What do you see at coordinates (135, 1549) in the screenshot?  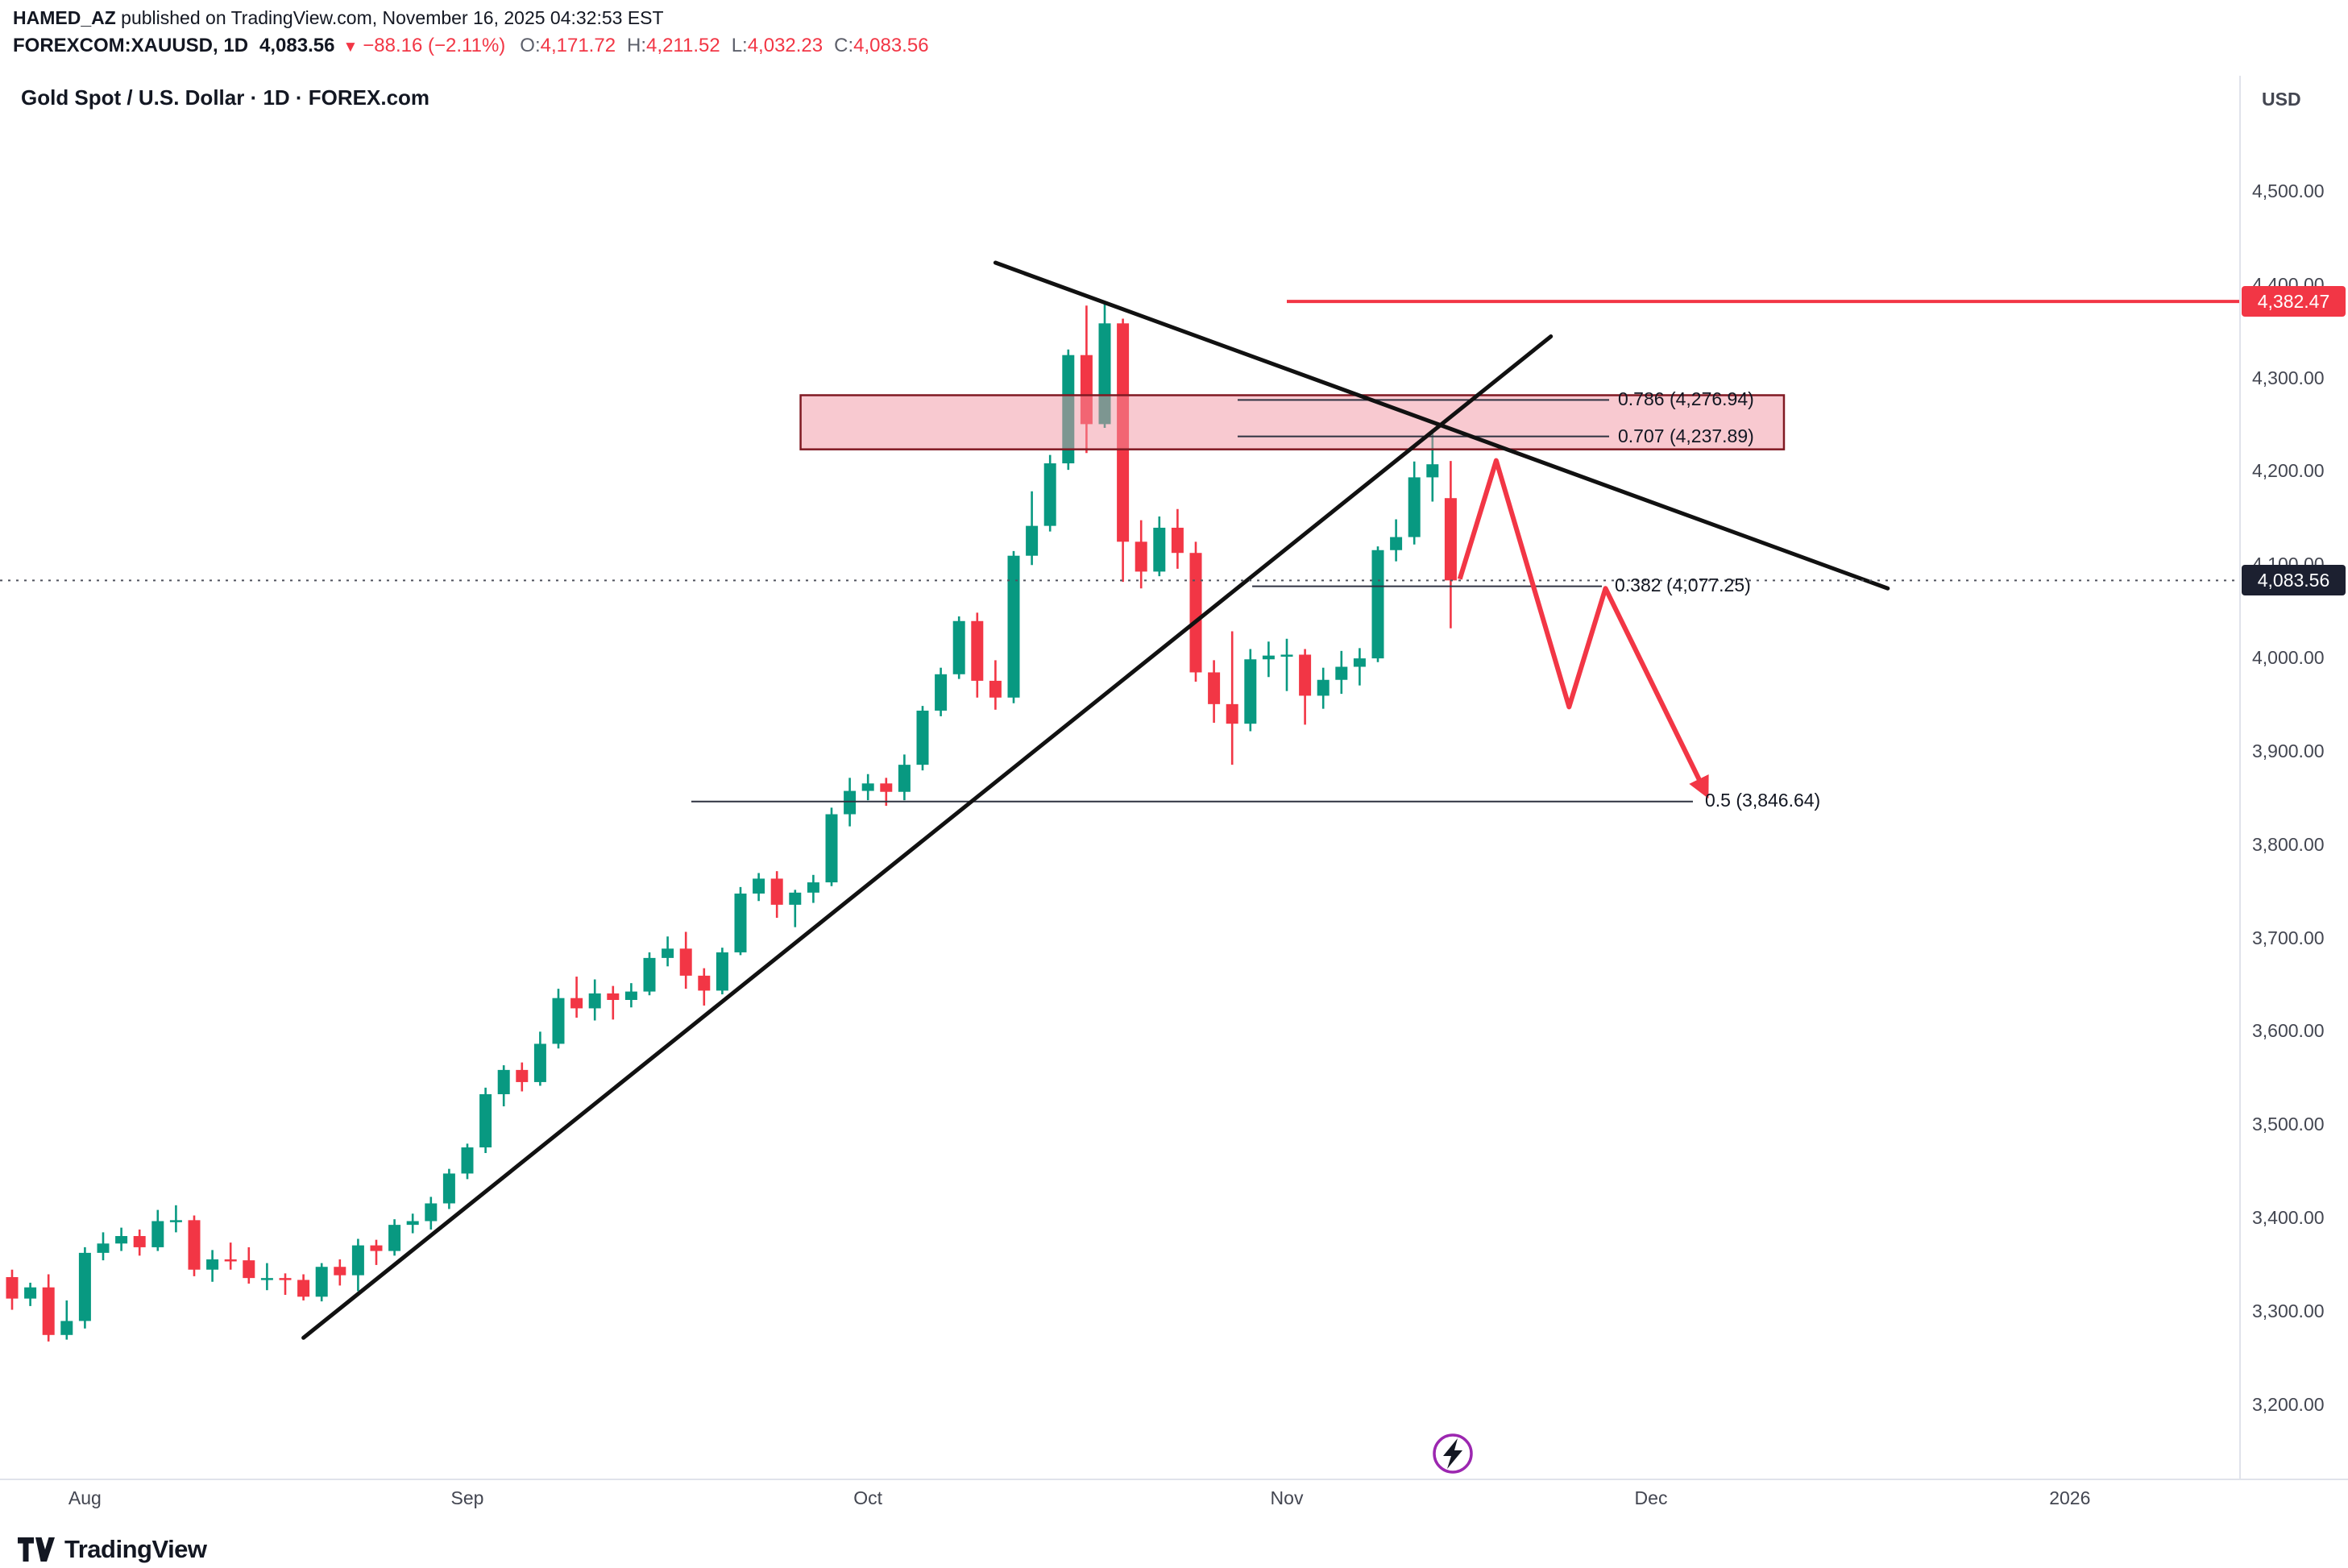 I see `tradingview-wordmark: TradingView` at bounding box center [135, 1549].